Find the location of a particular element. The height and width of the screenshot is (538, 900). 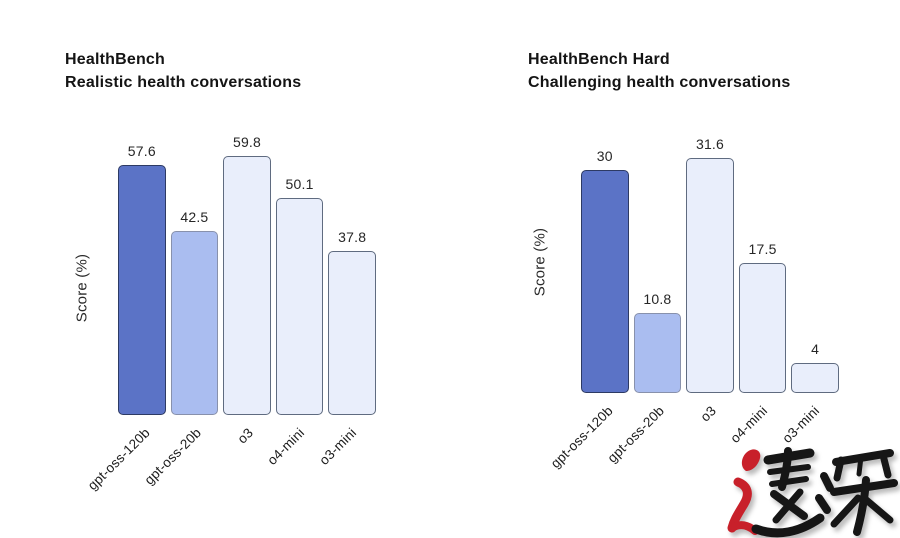

bar-column-gpt-oss-20b: 42.5 is located at coordinates (194, 285).